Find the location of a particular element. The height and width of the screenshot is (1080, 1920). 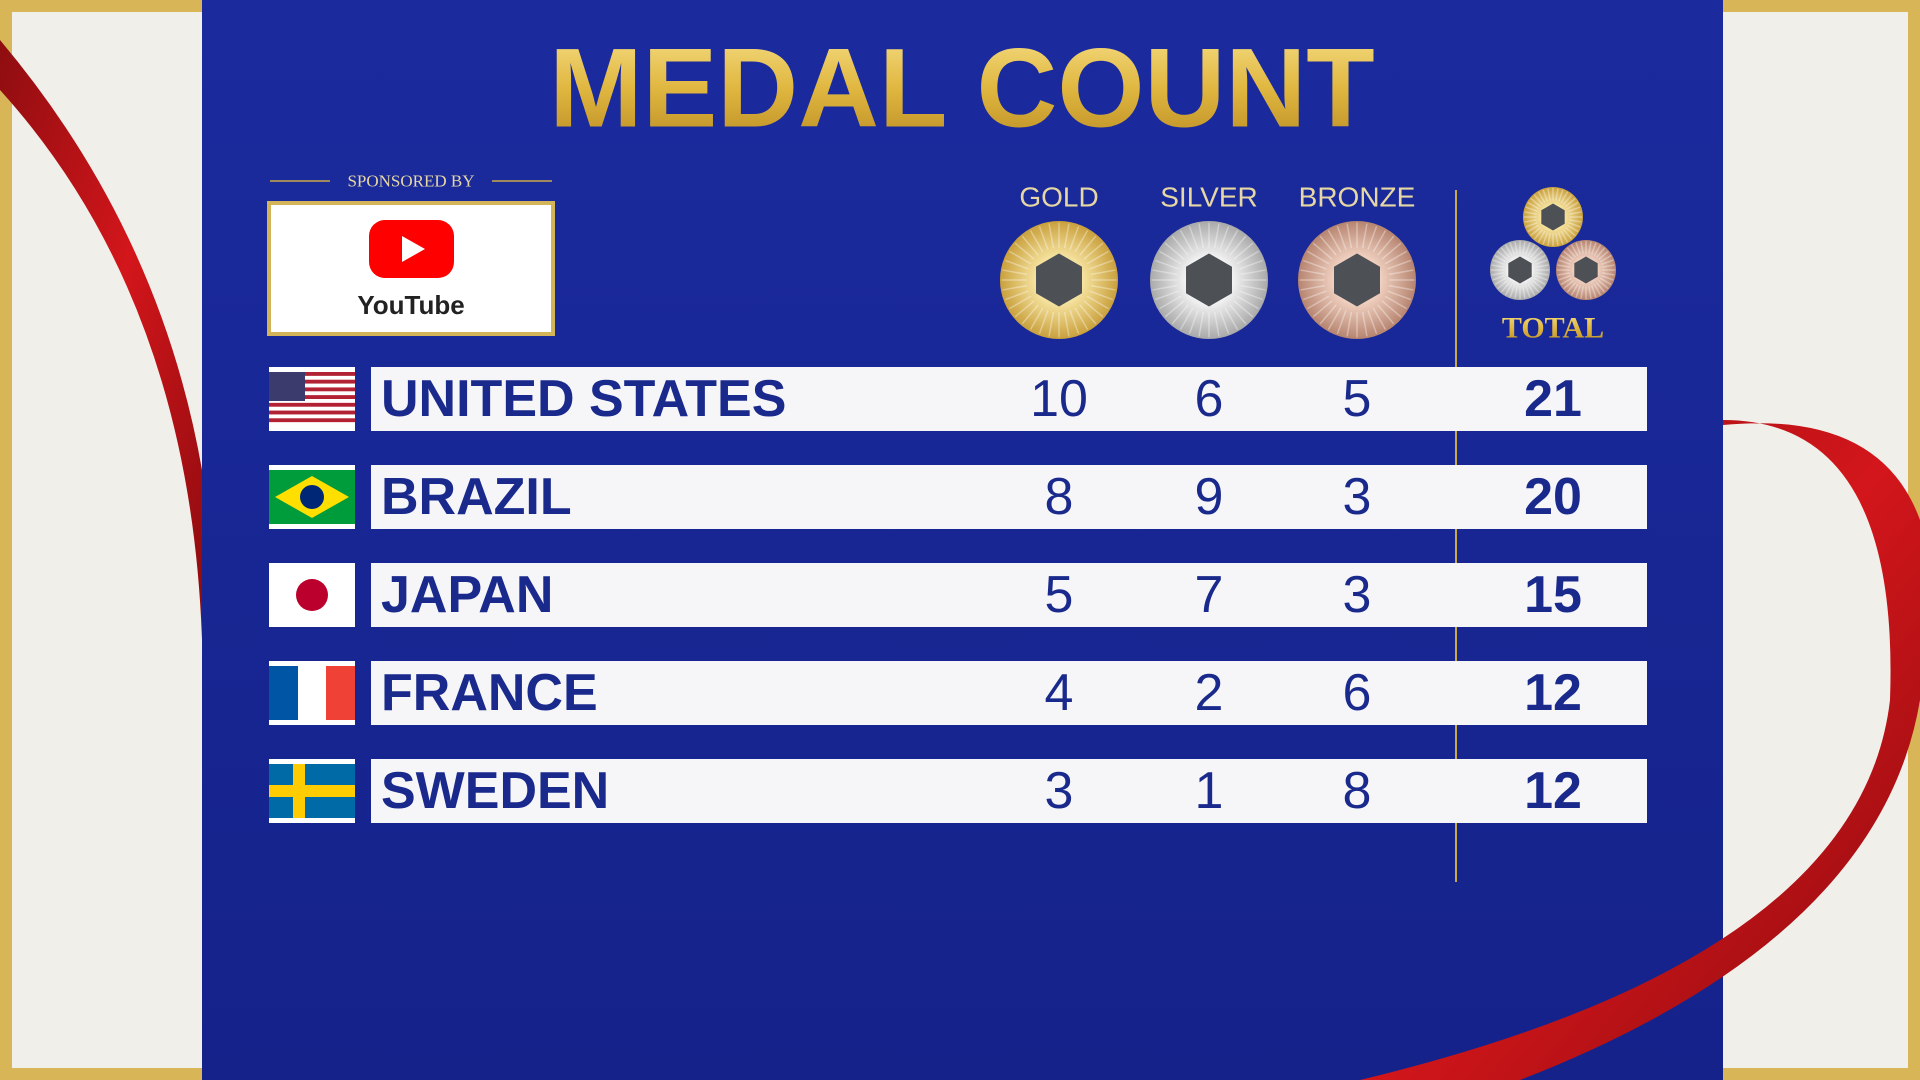

total-count: 21 is located at coordinates (1553, 399).